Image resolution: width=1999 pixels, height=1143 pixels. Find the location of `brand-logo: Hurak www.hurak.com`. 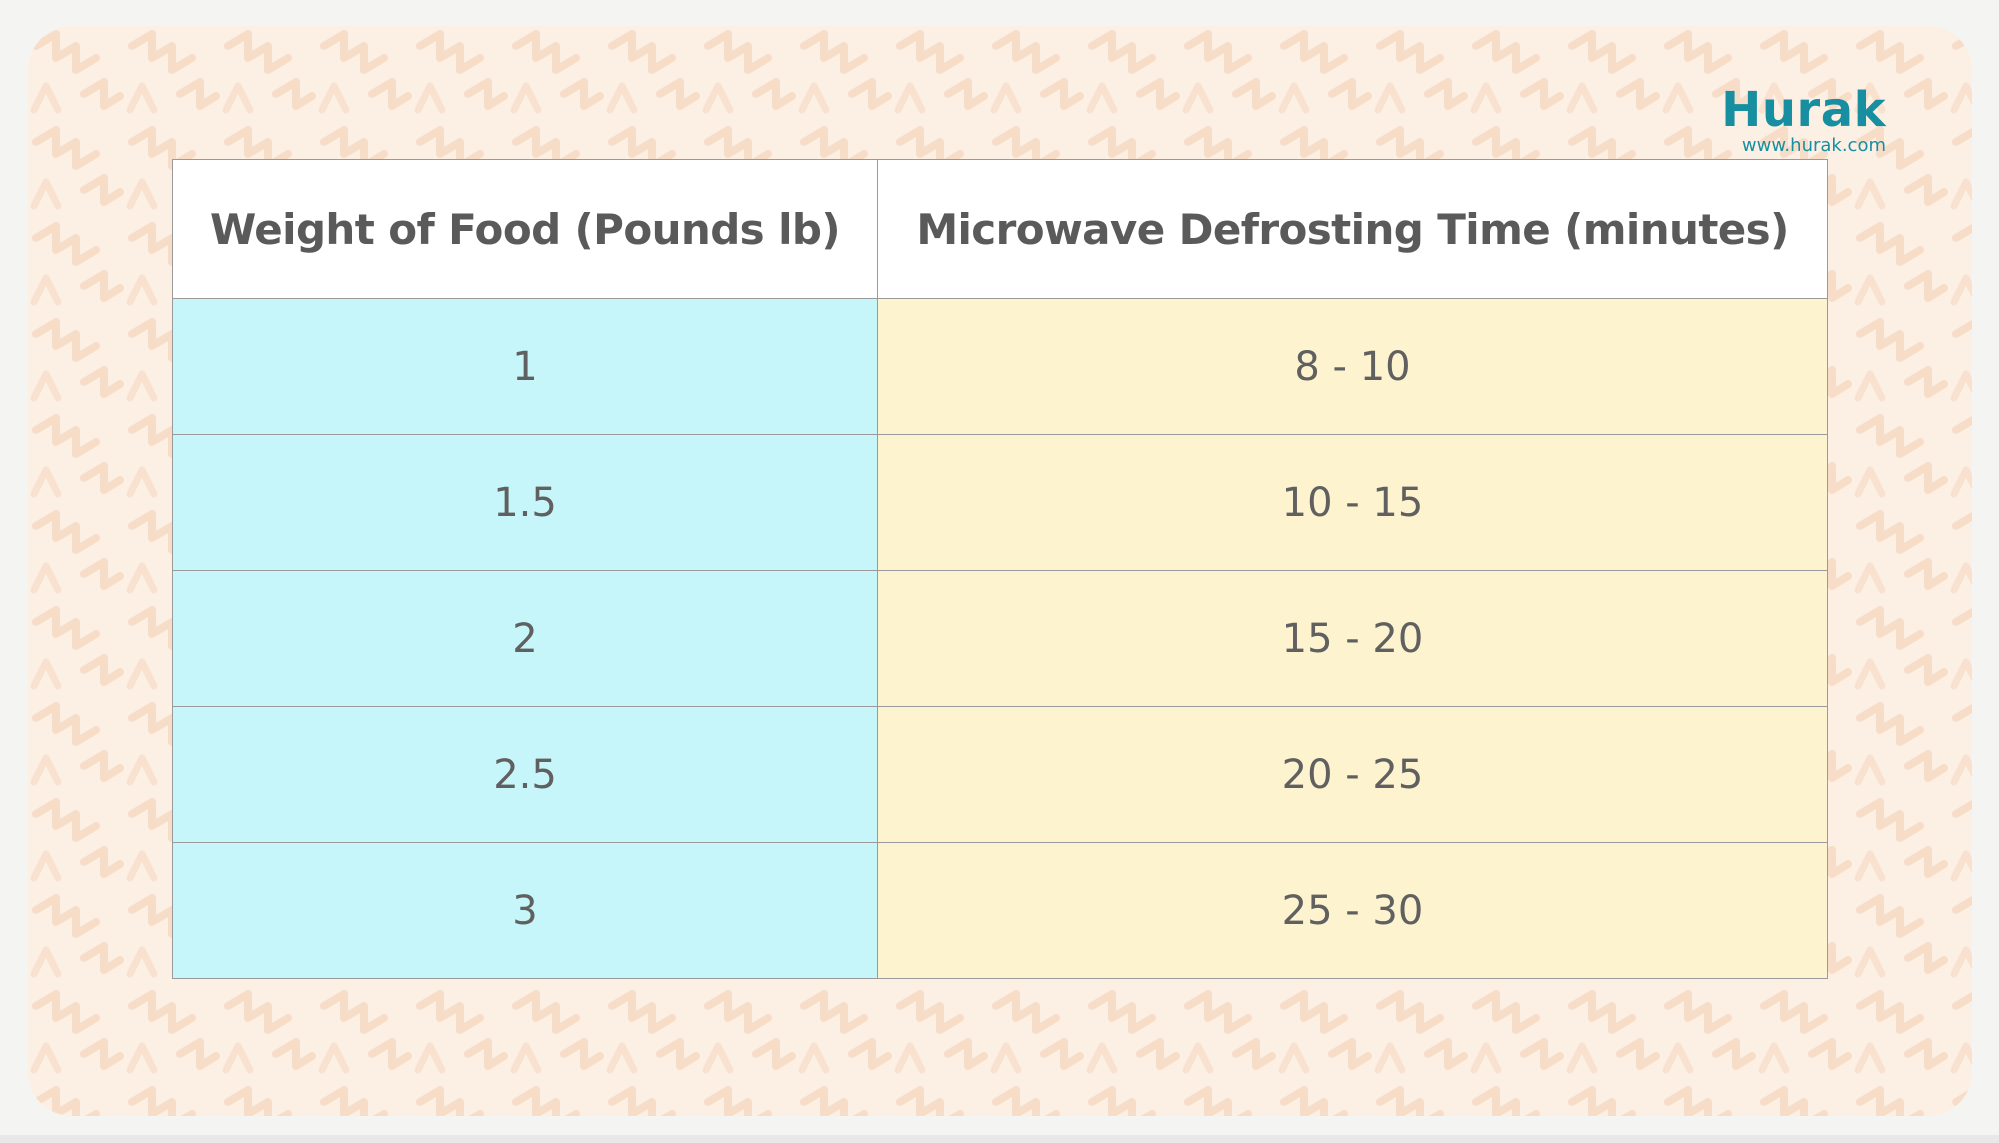

brand-logo: Hurak www.hurak.com is located at coordinates (1803, 120).